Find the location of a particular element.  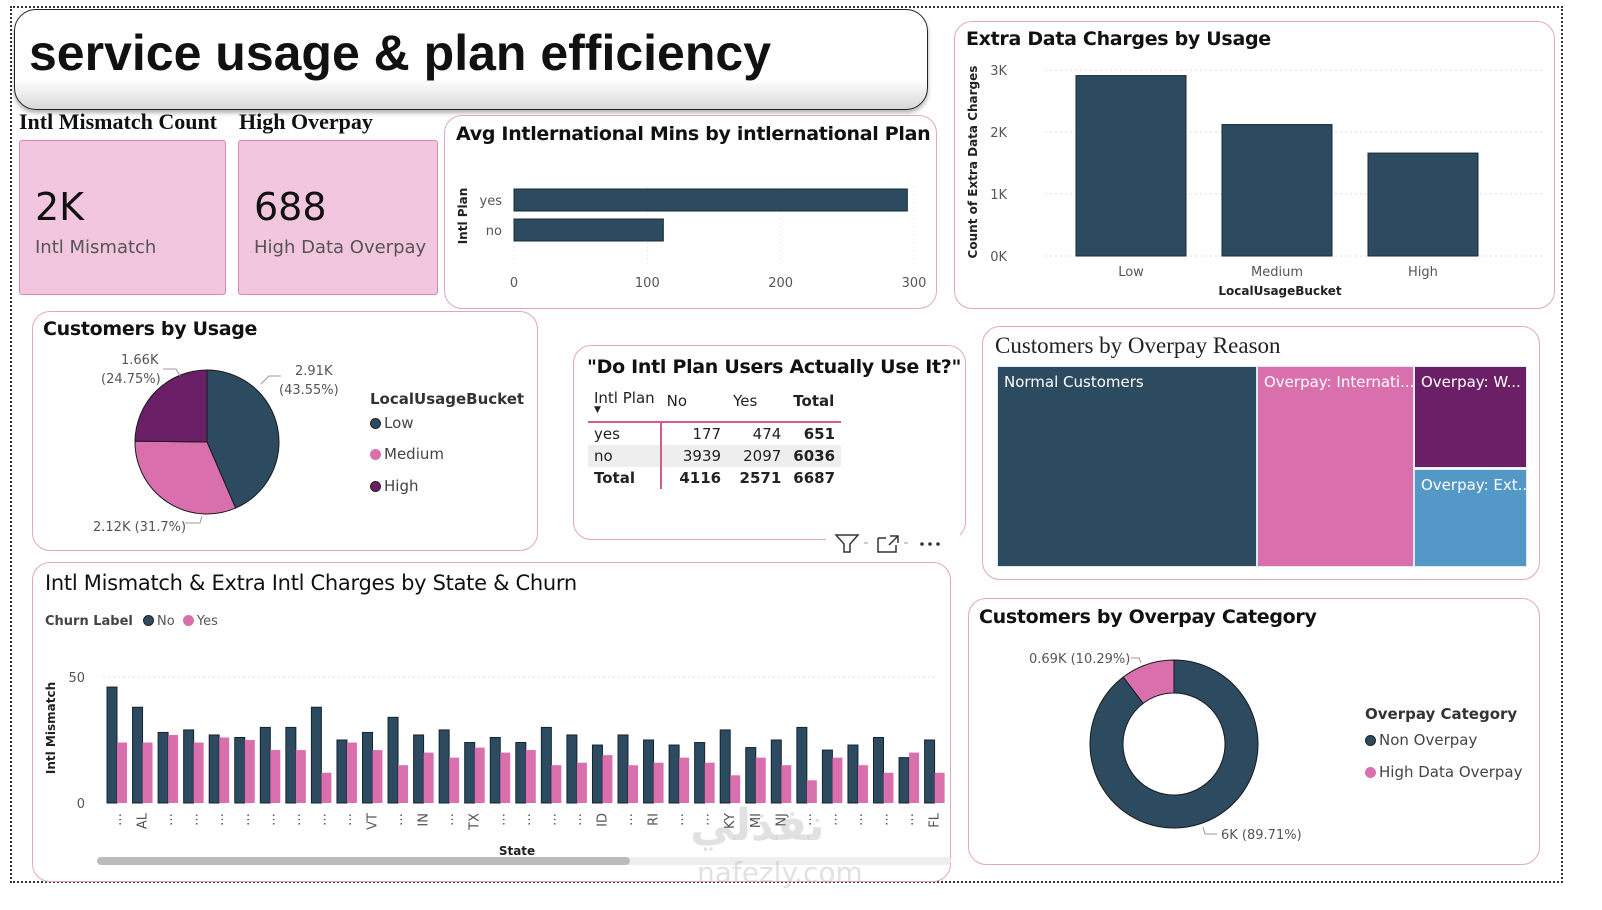

legend-label: Low is located at coordinates (399, 423).